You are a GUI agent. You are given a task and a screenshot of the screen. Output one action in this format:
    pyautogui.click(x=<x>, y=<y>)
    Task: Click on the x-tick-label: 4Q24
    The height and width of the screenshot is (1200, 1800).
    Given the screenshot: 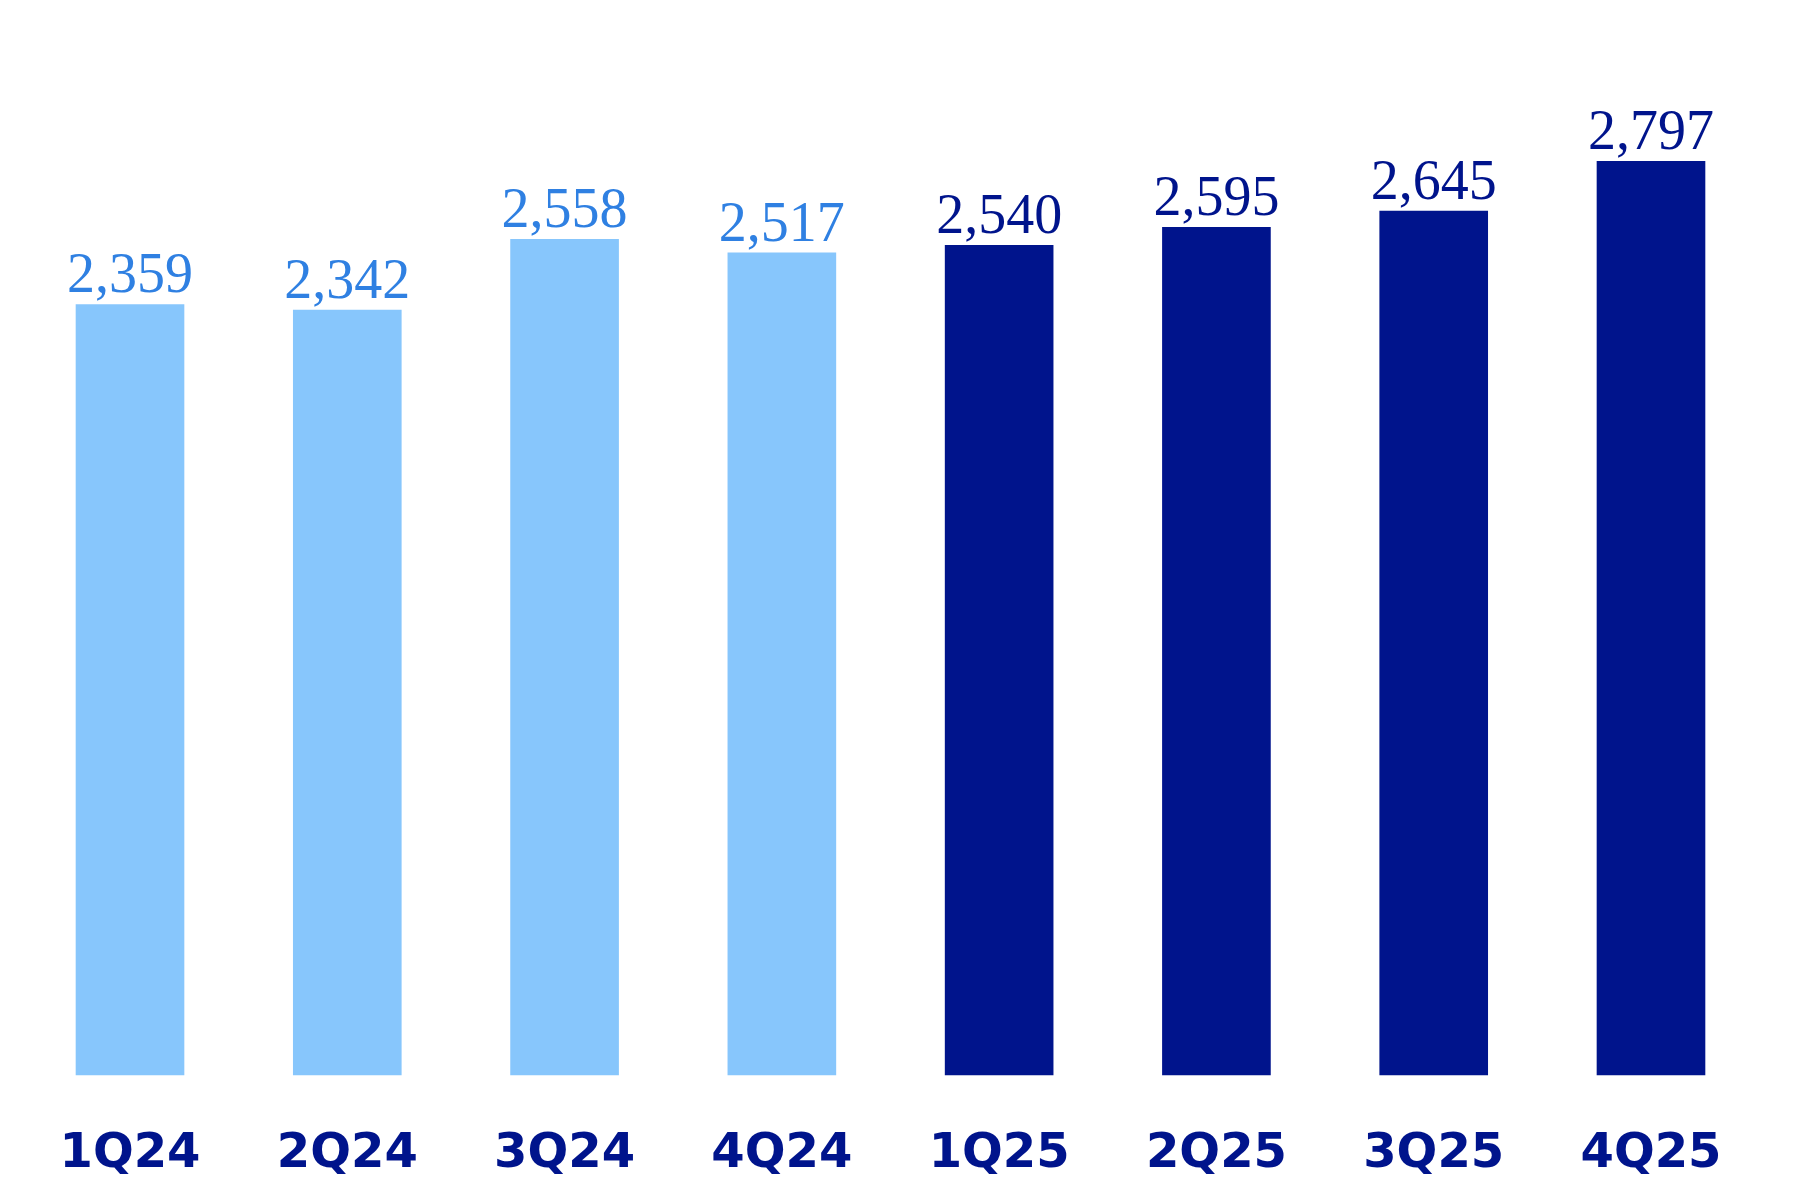 What is the action you would take?
    pyautogui.click(x=782, y=1149)
    